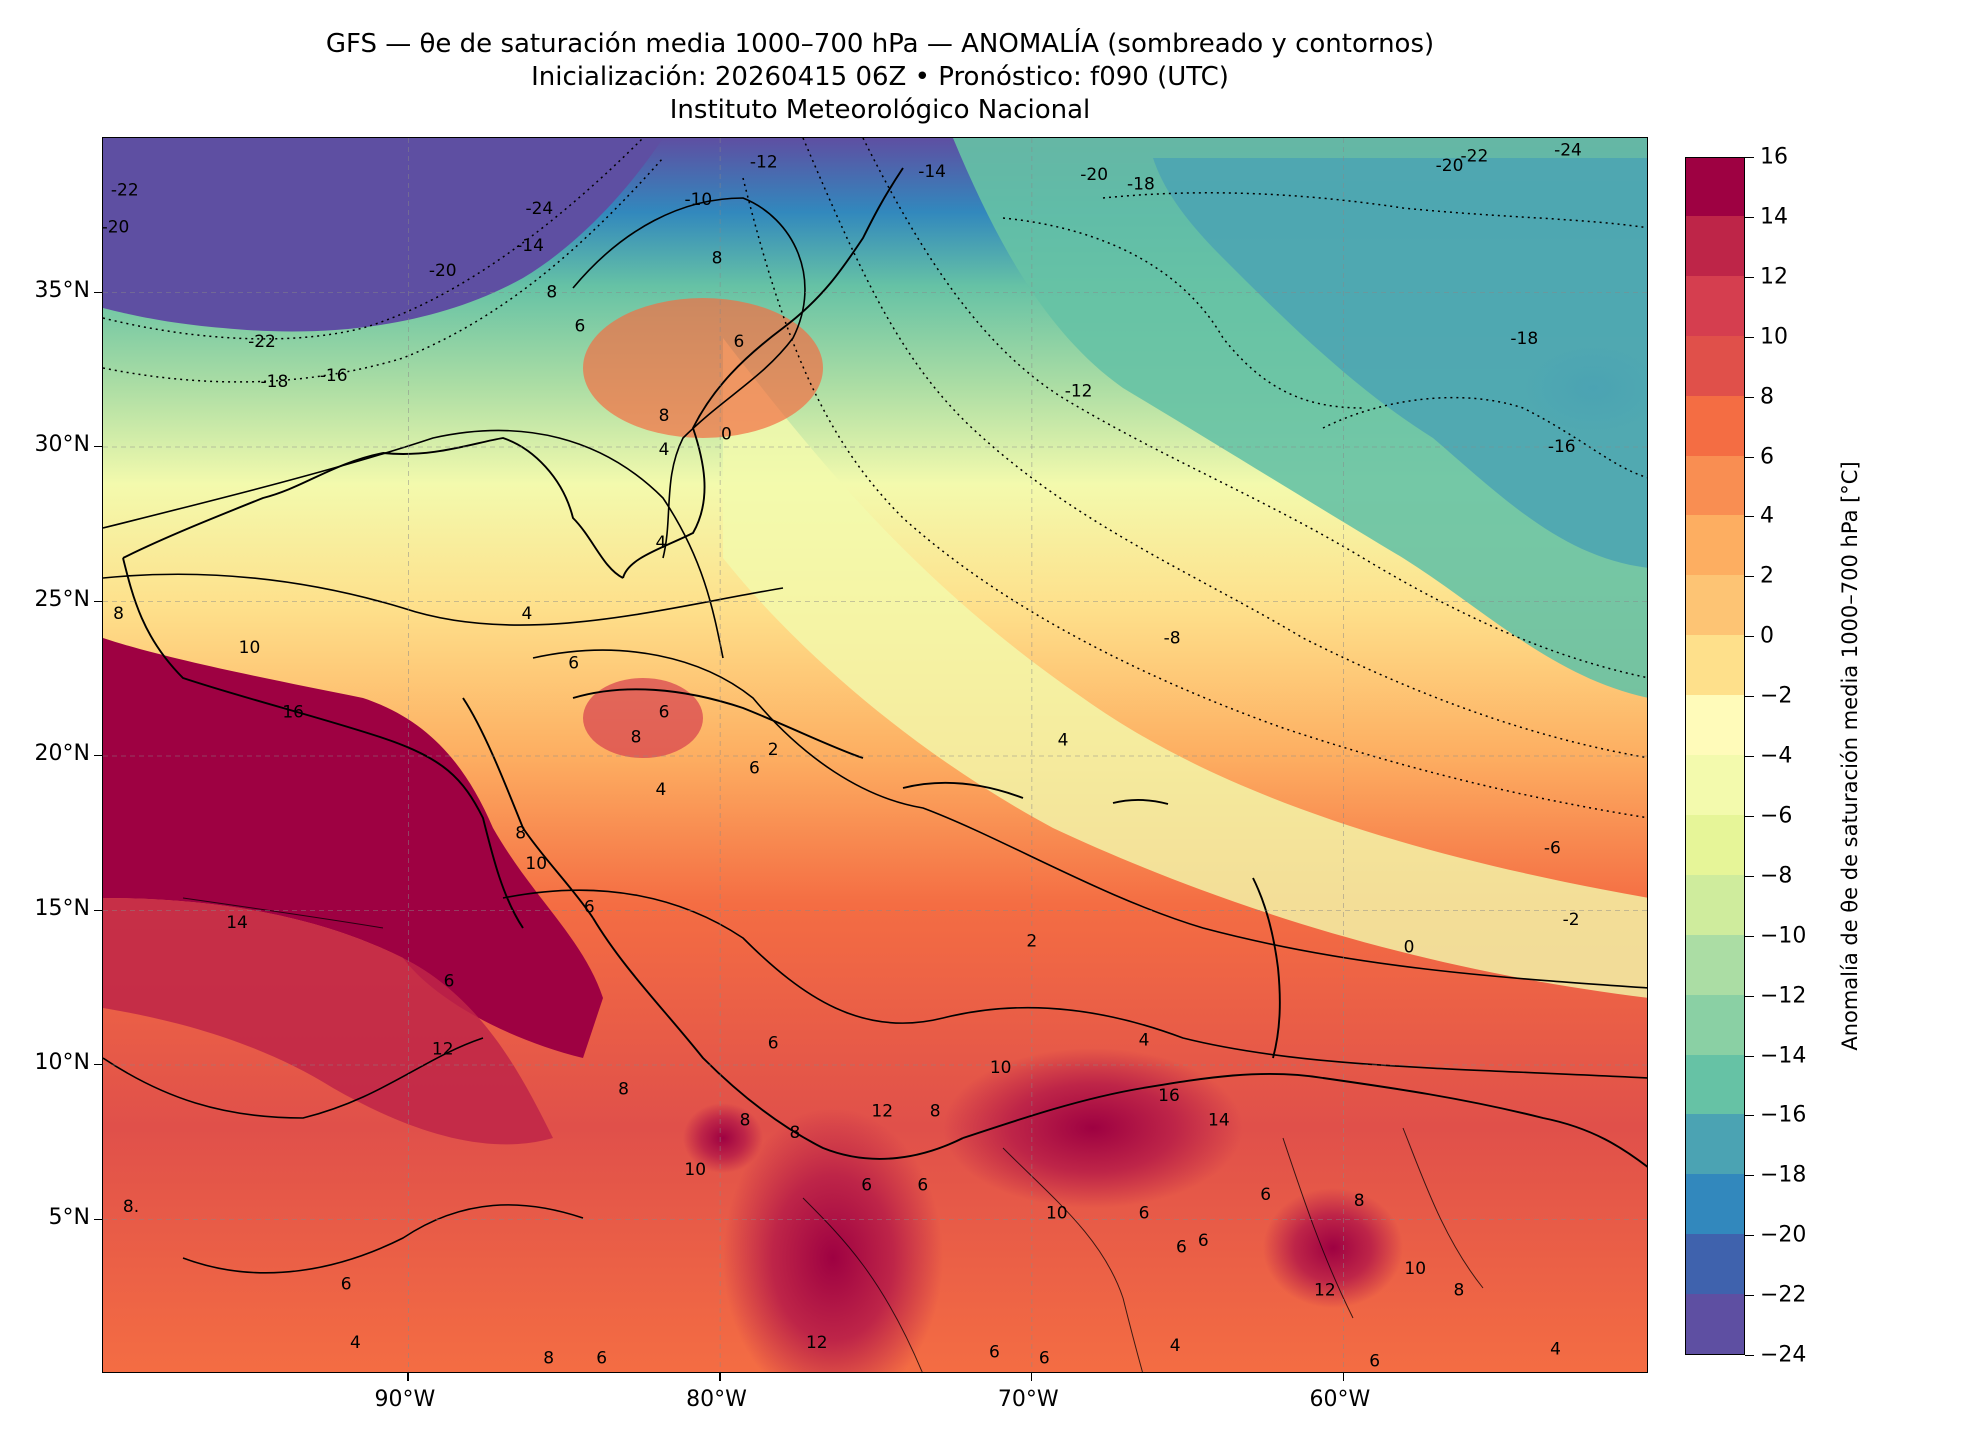  Describe the element at coordinates (880, 110) in the screenshot. I see `title-line-3: Instituto Meteorológico Nacional` at that location.